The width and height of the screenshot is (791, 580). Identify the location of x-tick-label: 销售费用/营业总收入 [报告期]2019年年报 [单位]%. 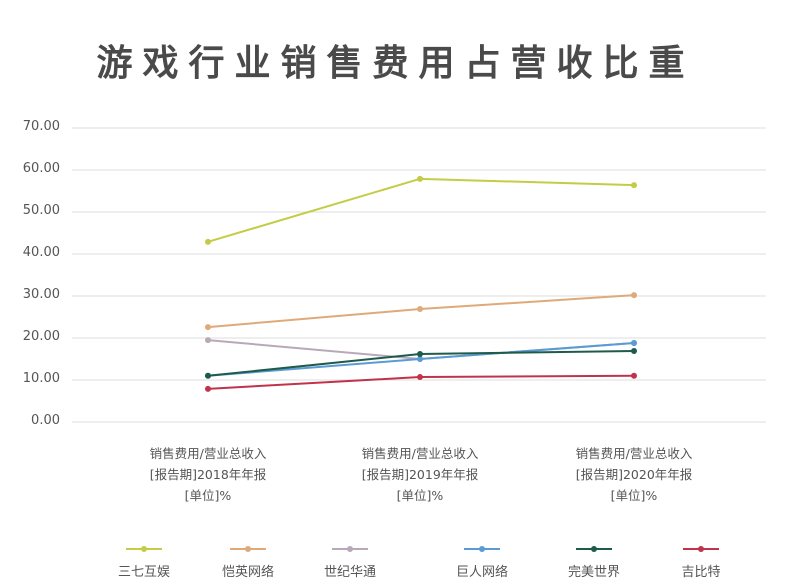
(420, 474).